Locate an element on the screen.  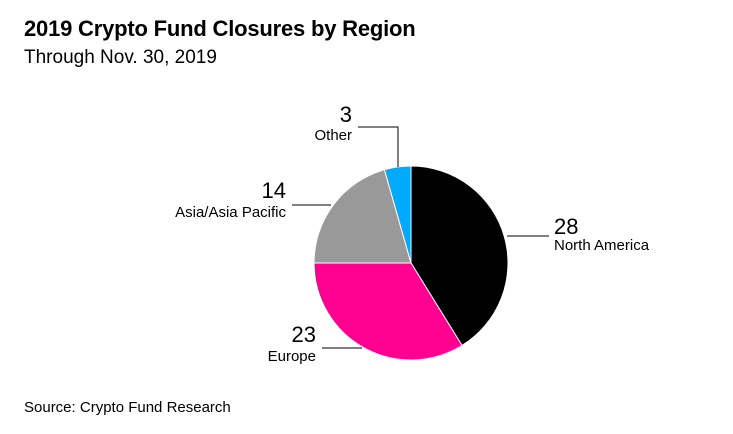
slice-category-label: North America is located at coordinates (602, 245).